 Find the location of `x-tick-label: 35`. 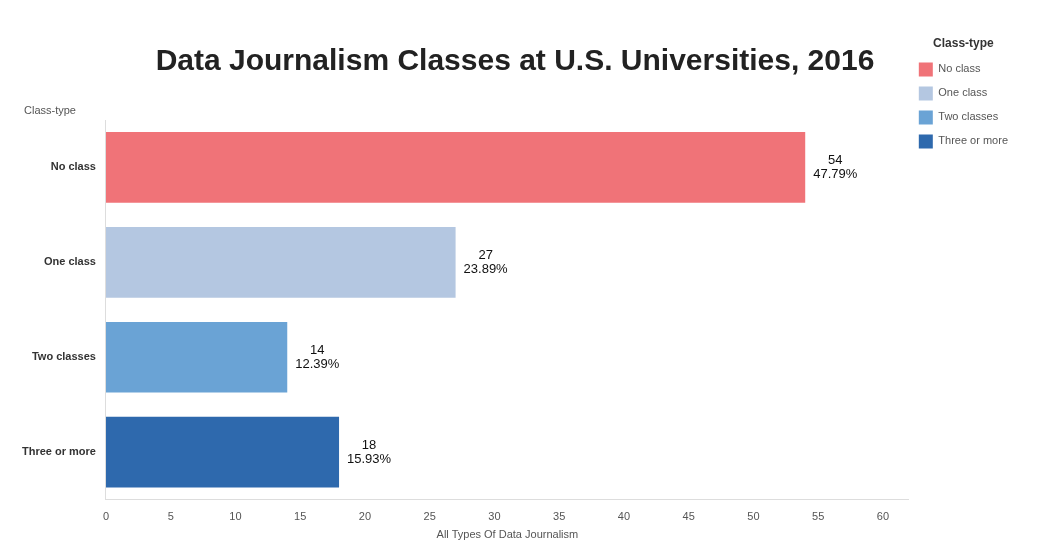

x-tick-label: 35 is located at coordinates (559, 516).